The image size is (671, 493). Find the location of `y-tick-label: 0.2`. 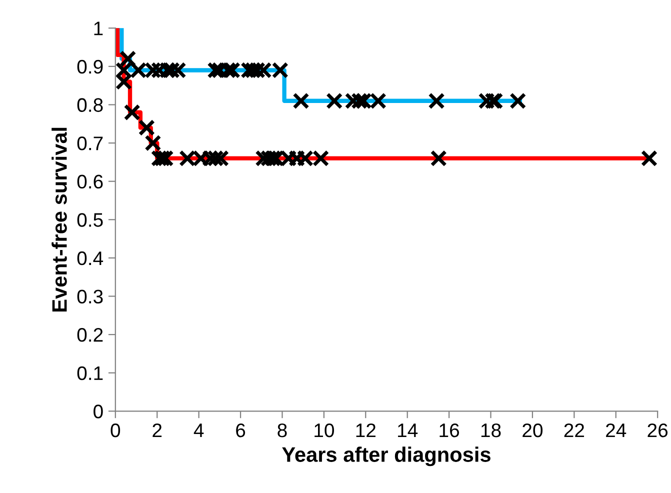

y-tick-label: 0.2 is located at coordinates (90, 335).